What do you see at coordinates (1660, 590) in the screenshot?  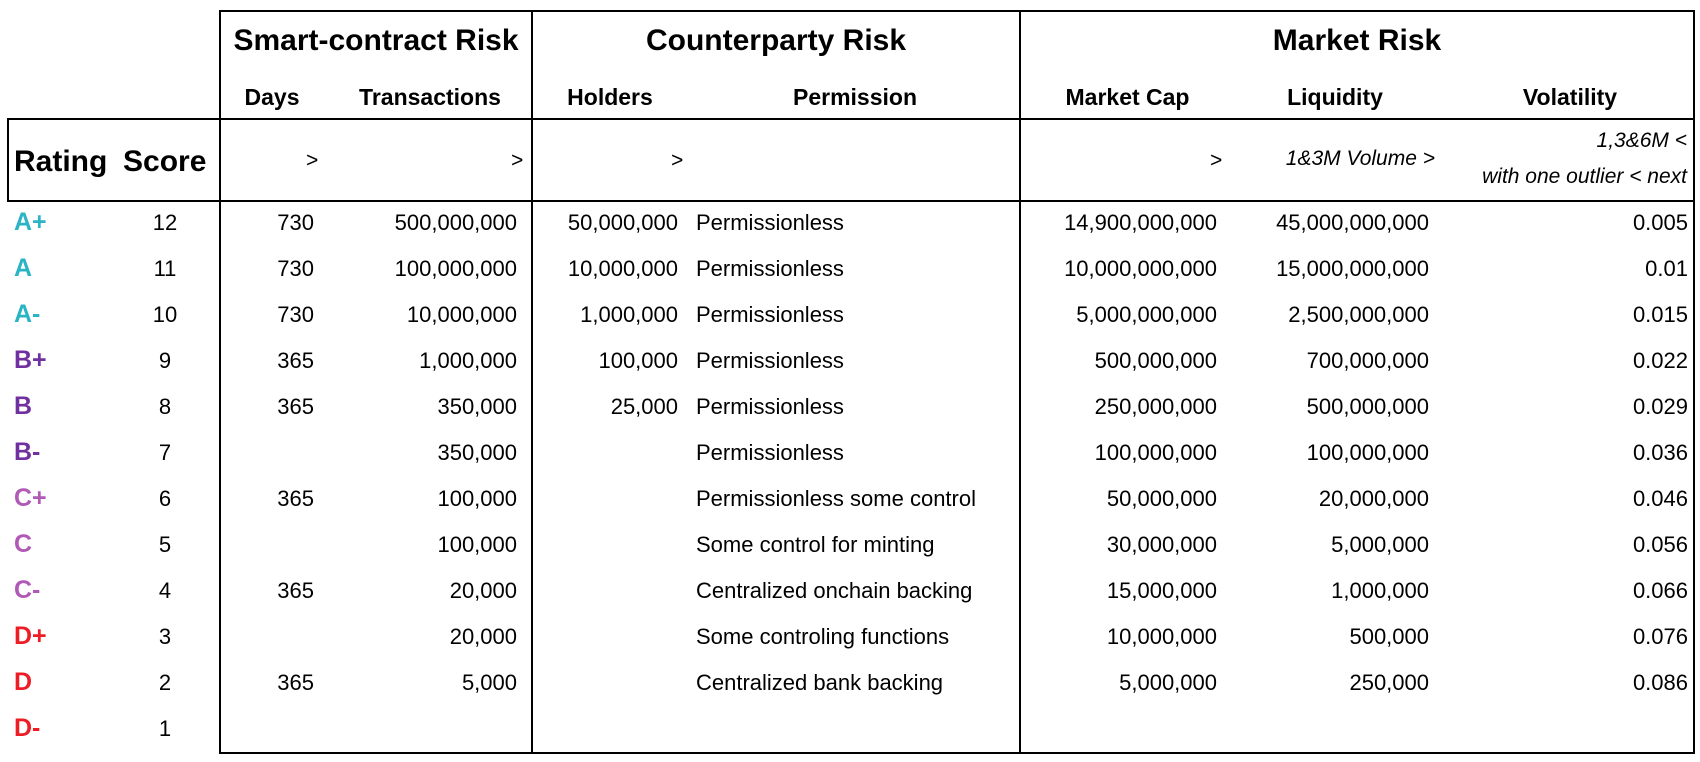 I see `volatility-cell: 0.066` at bounding box center [1660, 590].